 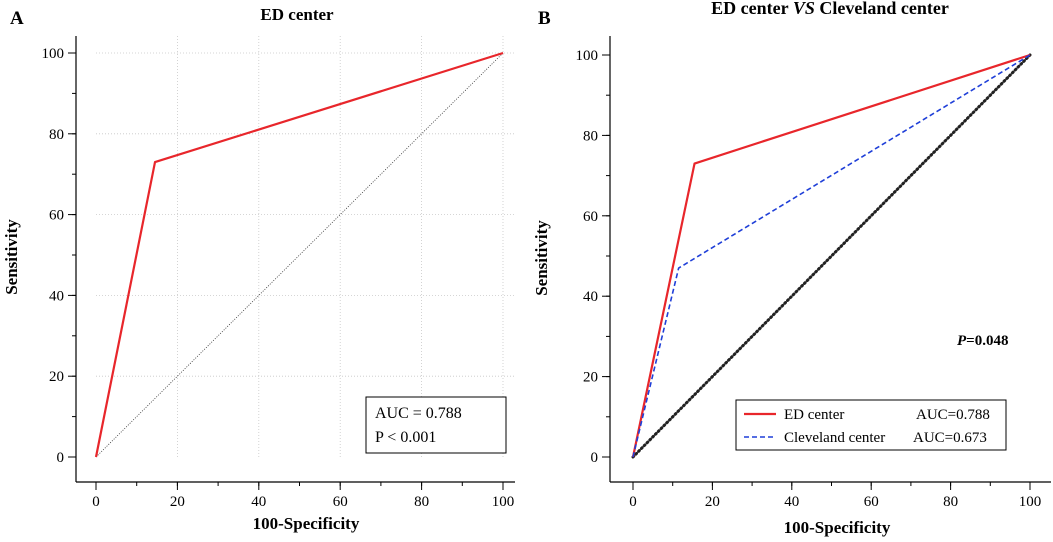 I want to click on panel-b-ylabel: Sensitivity, so click(x=541, y=258).